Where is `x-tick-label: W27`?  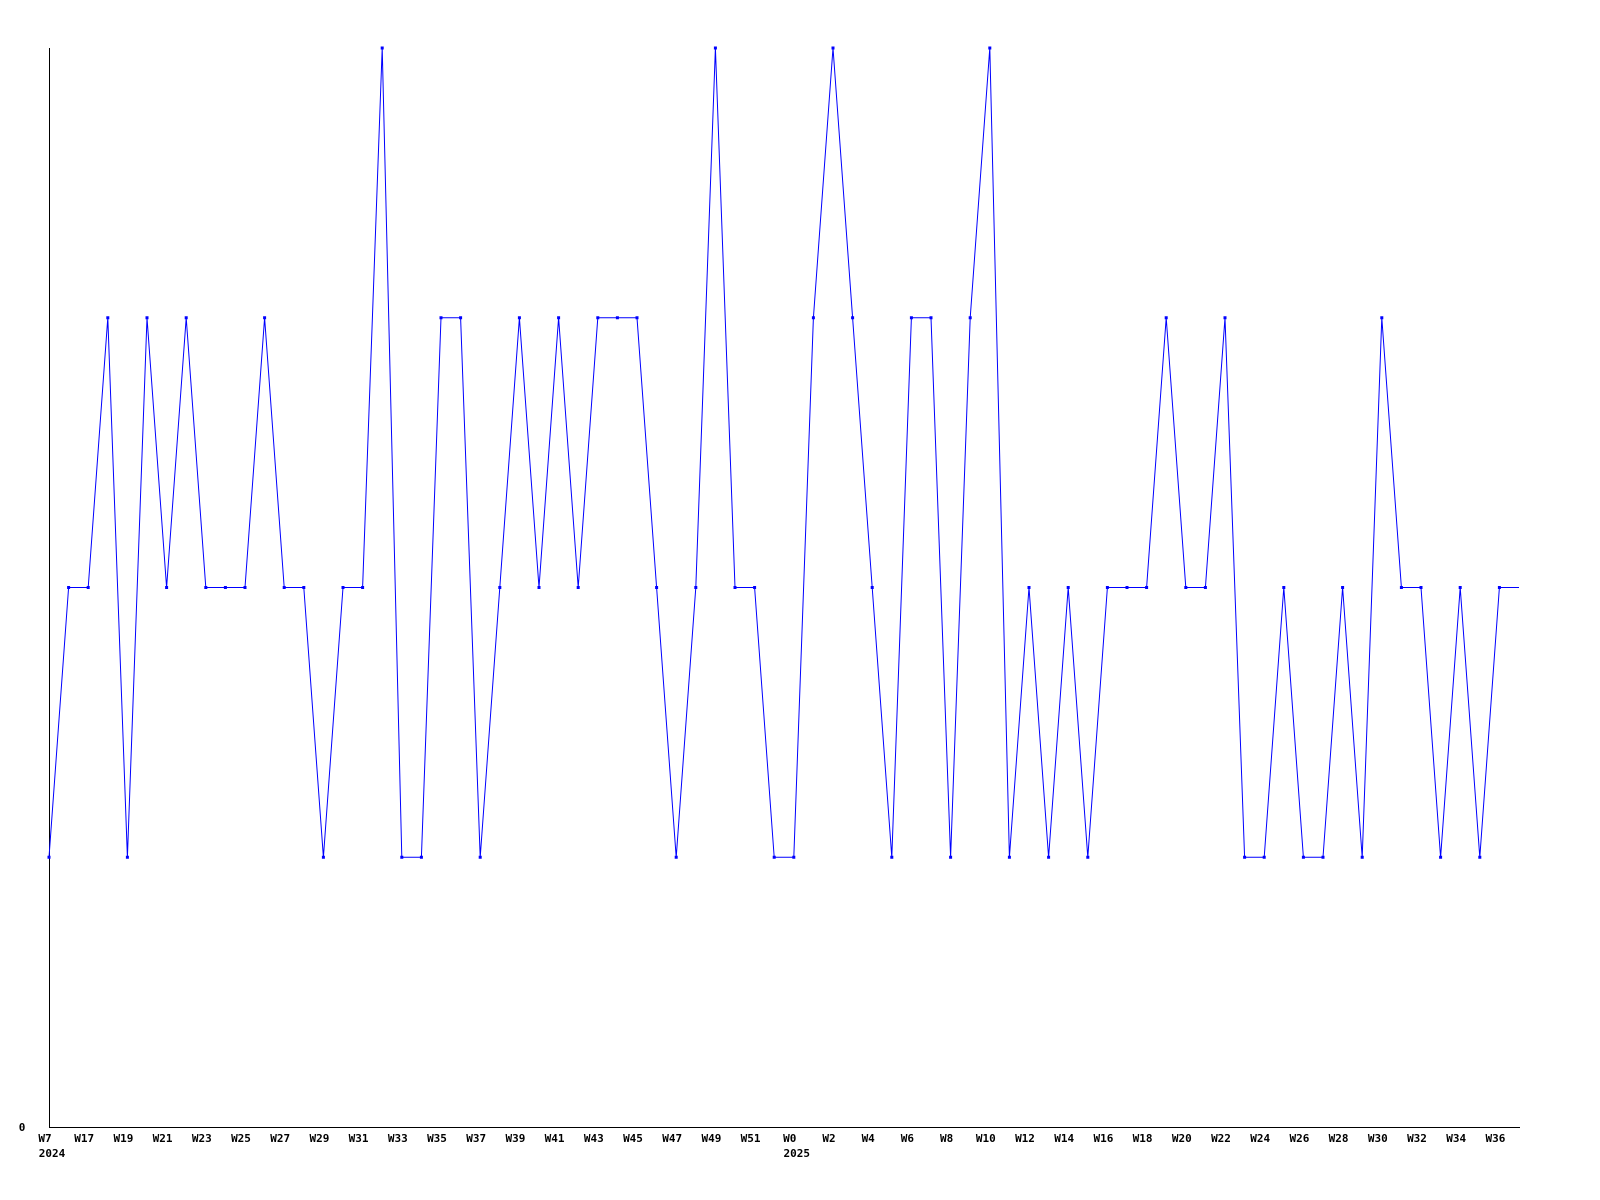
x-tick-label: W27 is located at coordinates (280, 1138).